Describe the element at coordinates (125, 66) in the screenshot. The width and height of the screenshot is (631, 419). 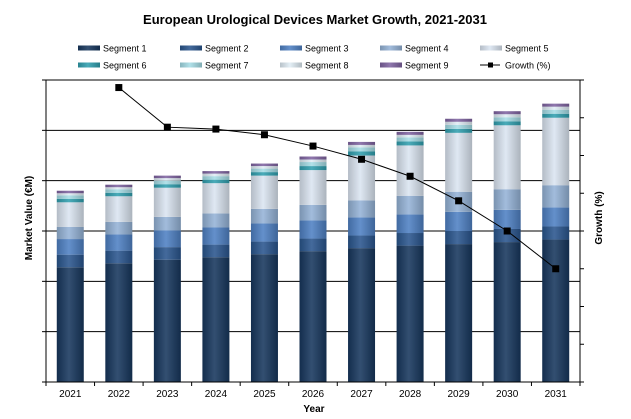
I see `legend-label: Segment 6` at that location.